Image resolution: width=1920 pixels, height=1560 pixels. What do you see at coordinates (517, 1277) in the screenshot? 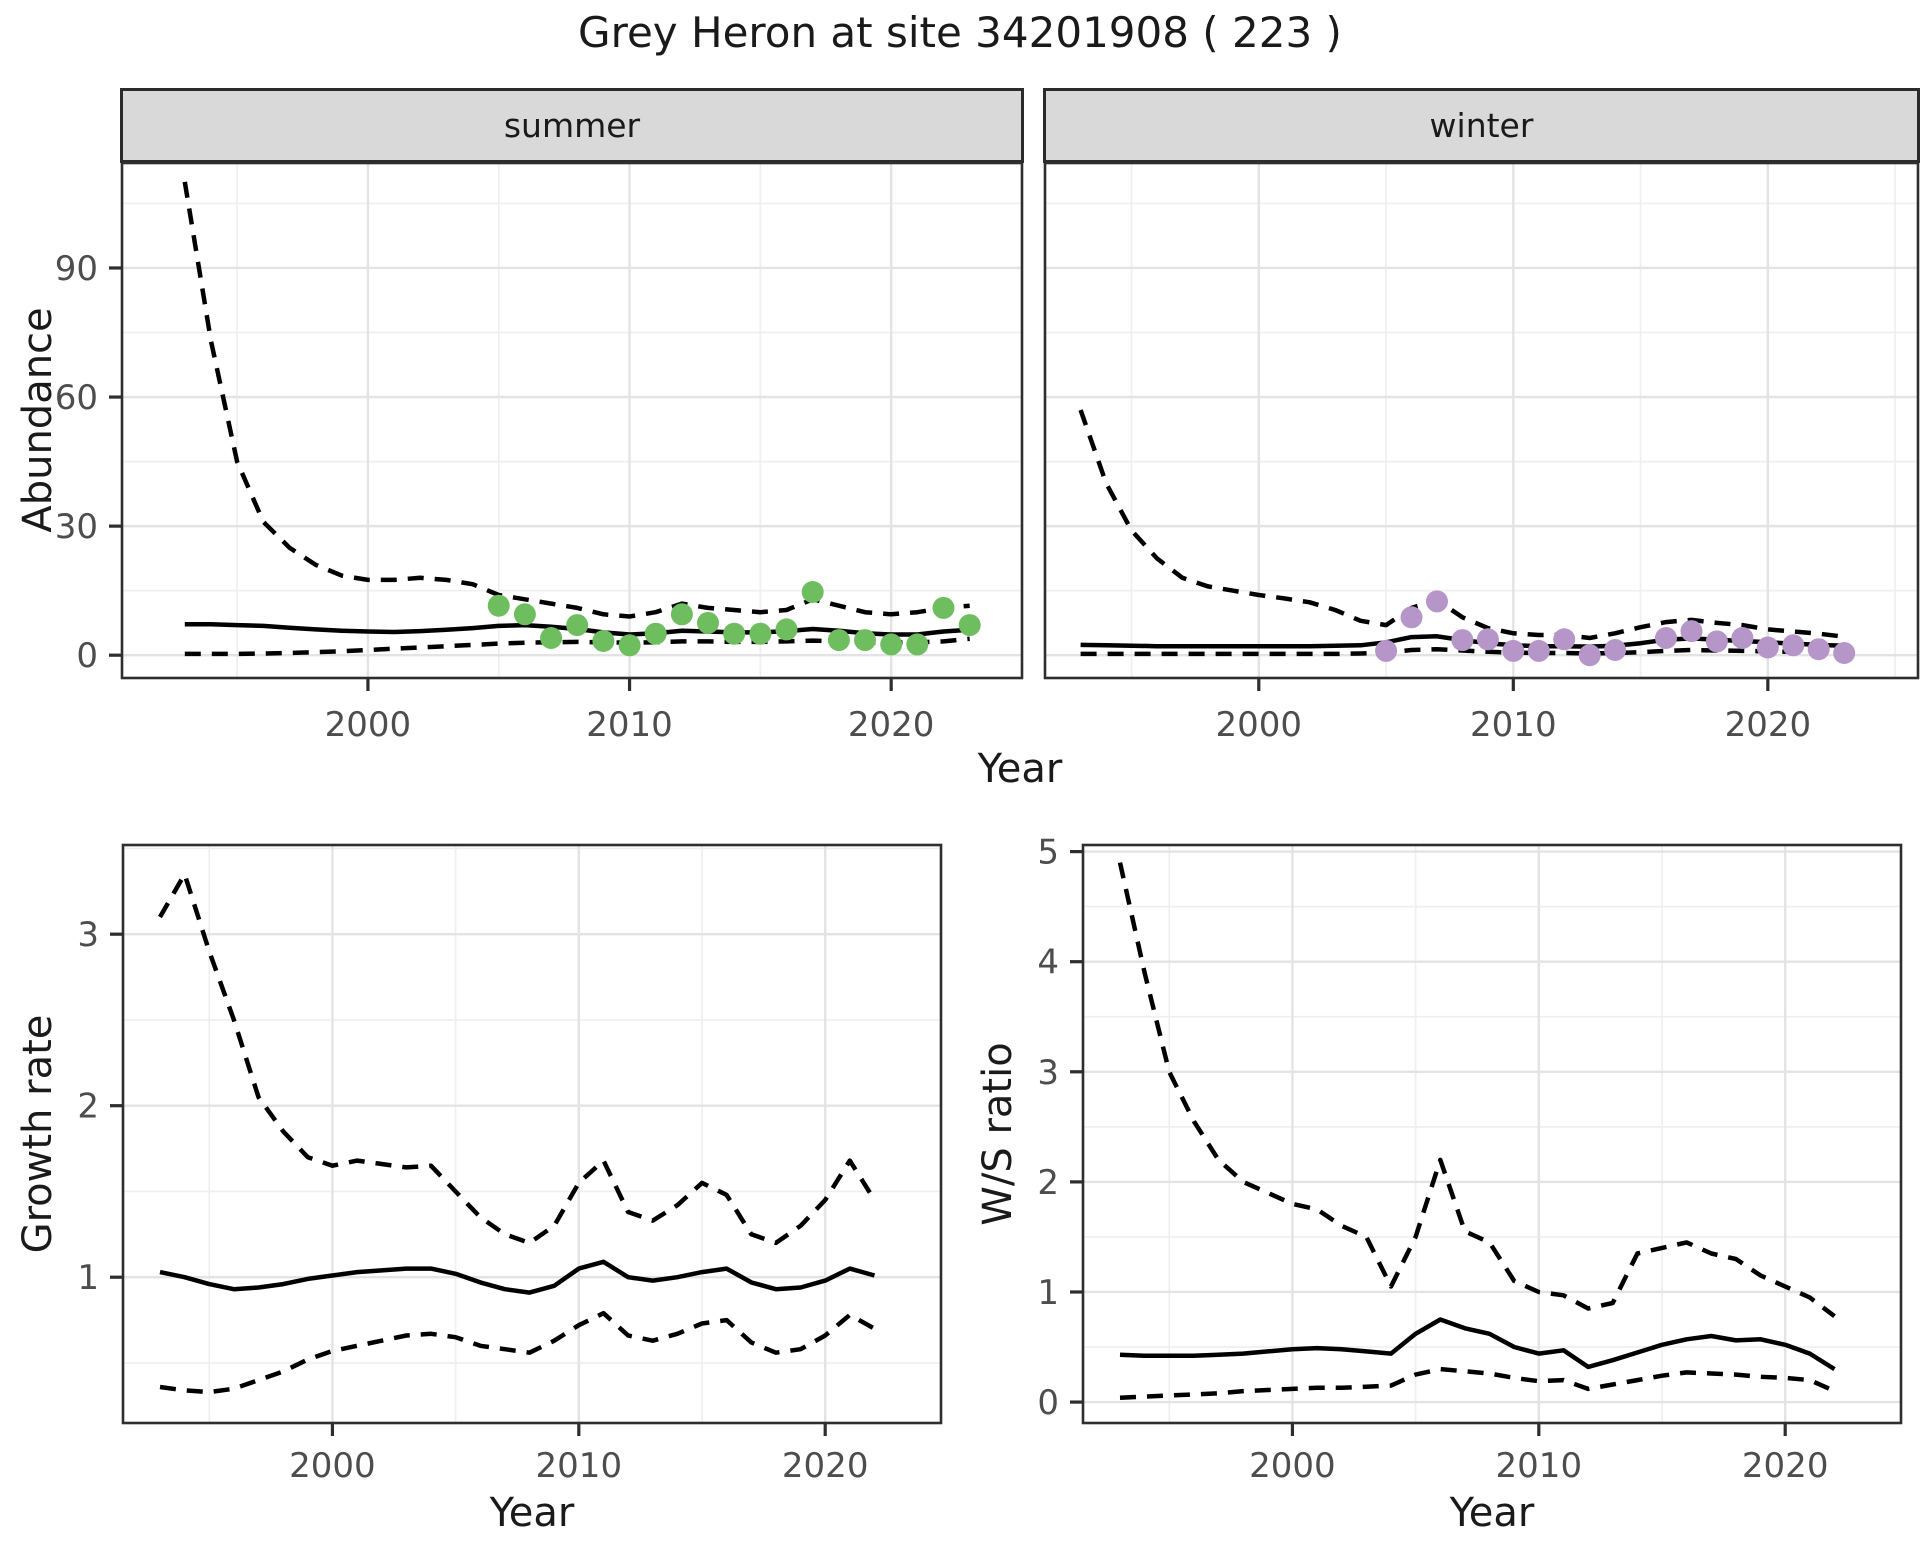
I see `growth_rate-median-line` at bounding box center [517, 1277].